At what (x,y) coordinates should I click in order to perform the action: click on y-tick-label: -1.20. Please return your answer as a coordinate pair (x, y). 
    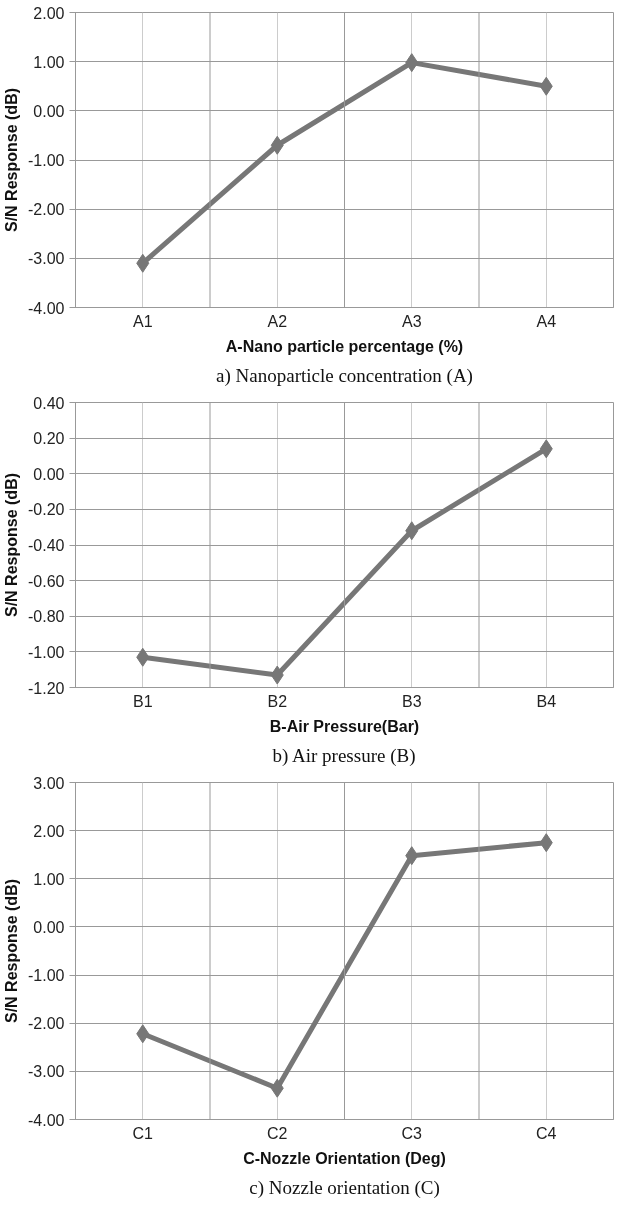
    Looking at the image, I should click on (46, 688).